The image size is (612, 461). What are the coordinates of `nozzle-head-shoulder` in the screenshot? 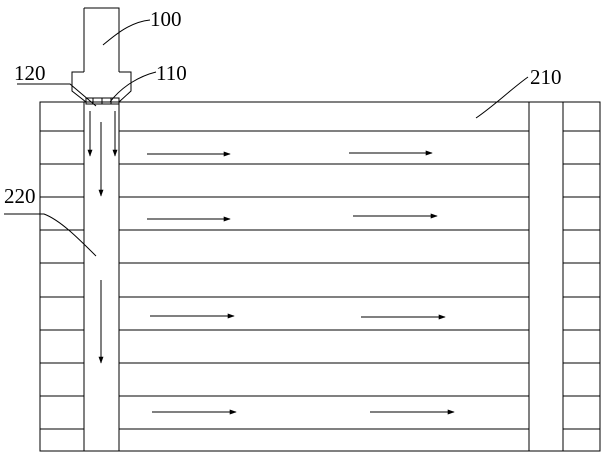 It's located at (101, 87).